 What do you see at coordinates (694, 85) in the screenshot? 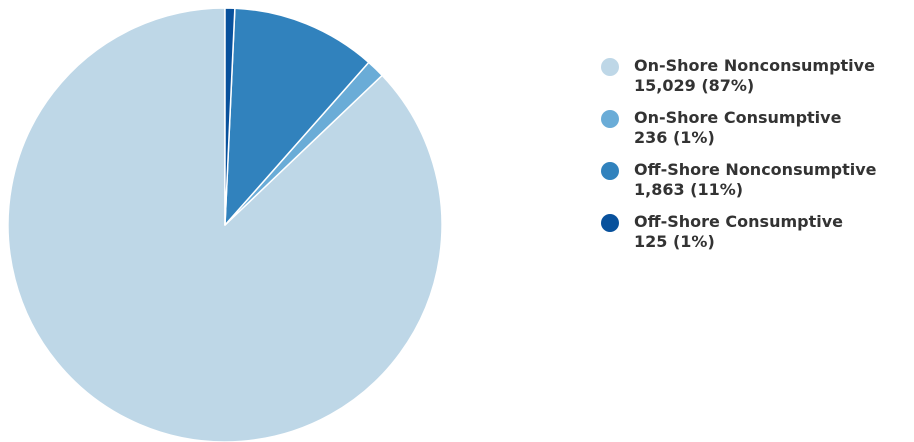
I see `legend-value: 15,029 (87%)` at bounding box center [694, 85].